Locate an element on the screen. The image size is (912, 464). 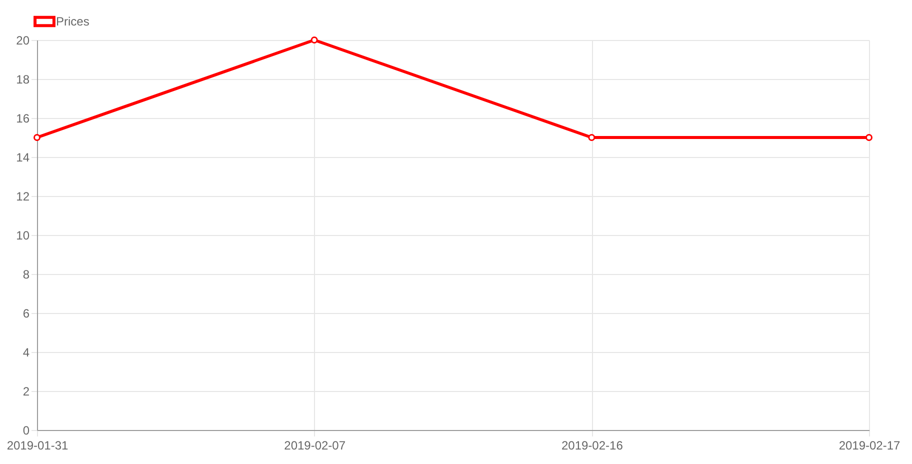
y-tick-label: 20 is located at coordinates (23, 41).